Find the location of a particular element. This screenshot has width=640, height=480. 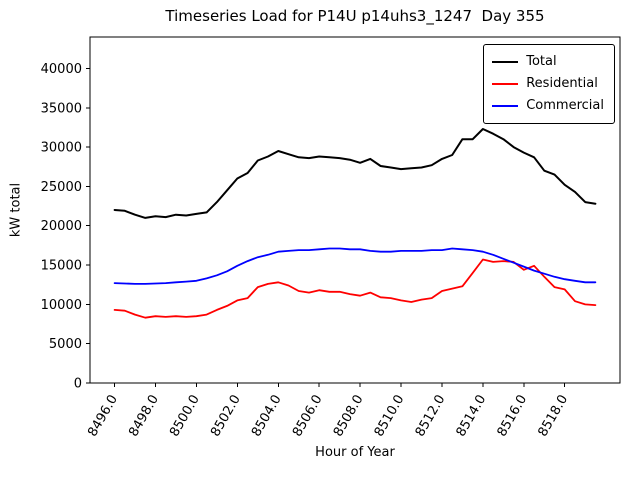

svg-text: 8518.0 is located at coordinates (553, 416).